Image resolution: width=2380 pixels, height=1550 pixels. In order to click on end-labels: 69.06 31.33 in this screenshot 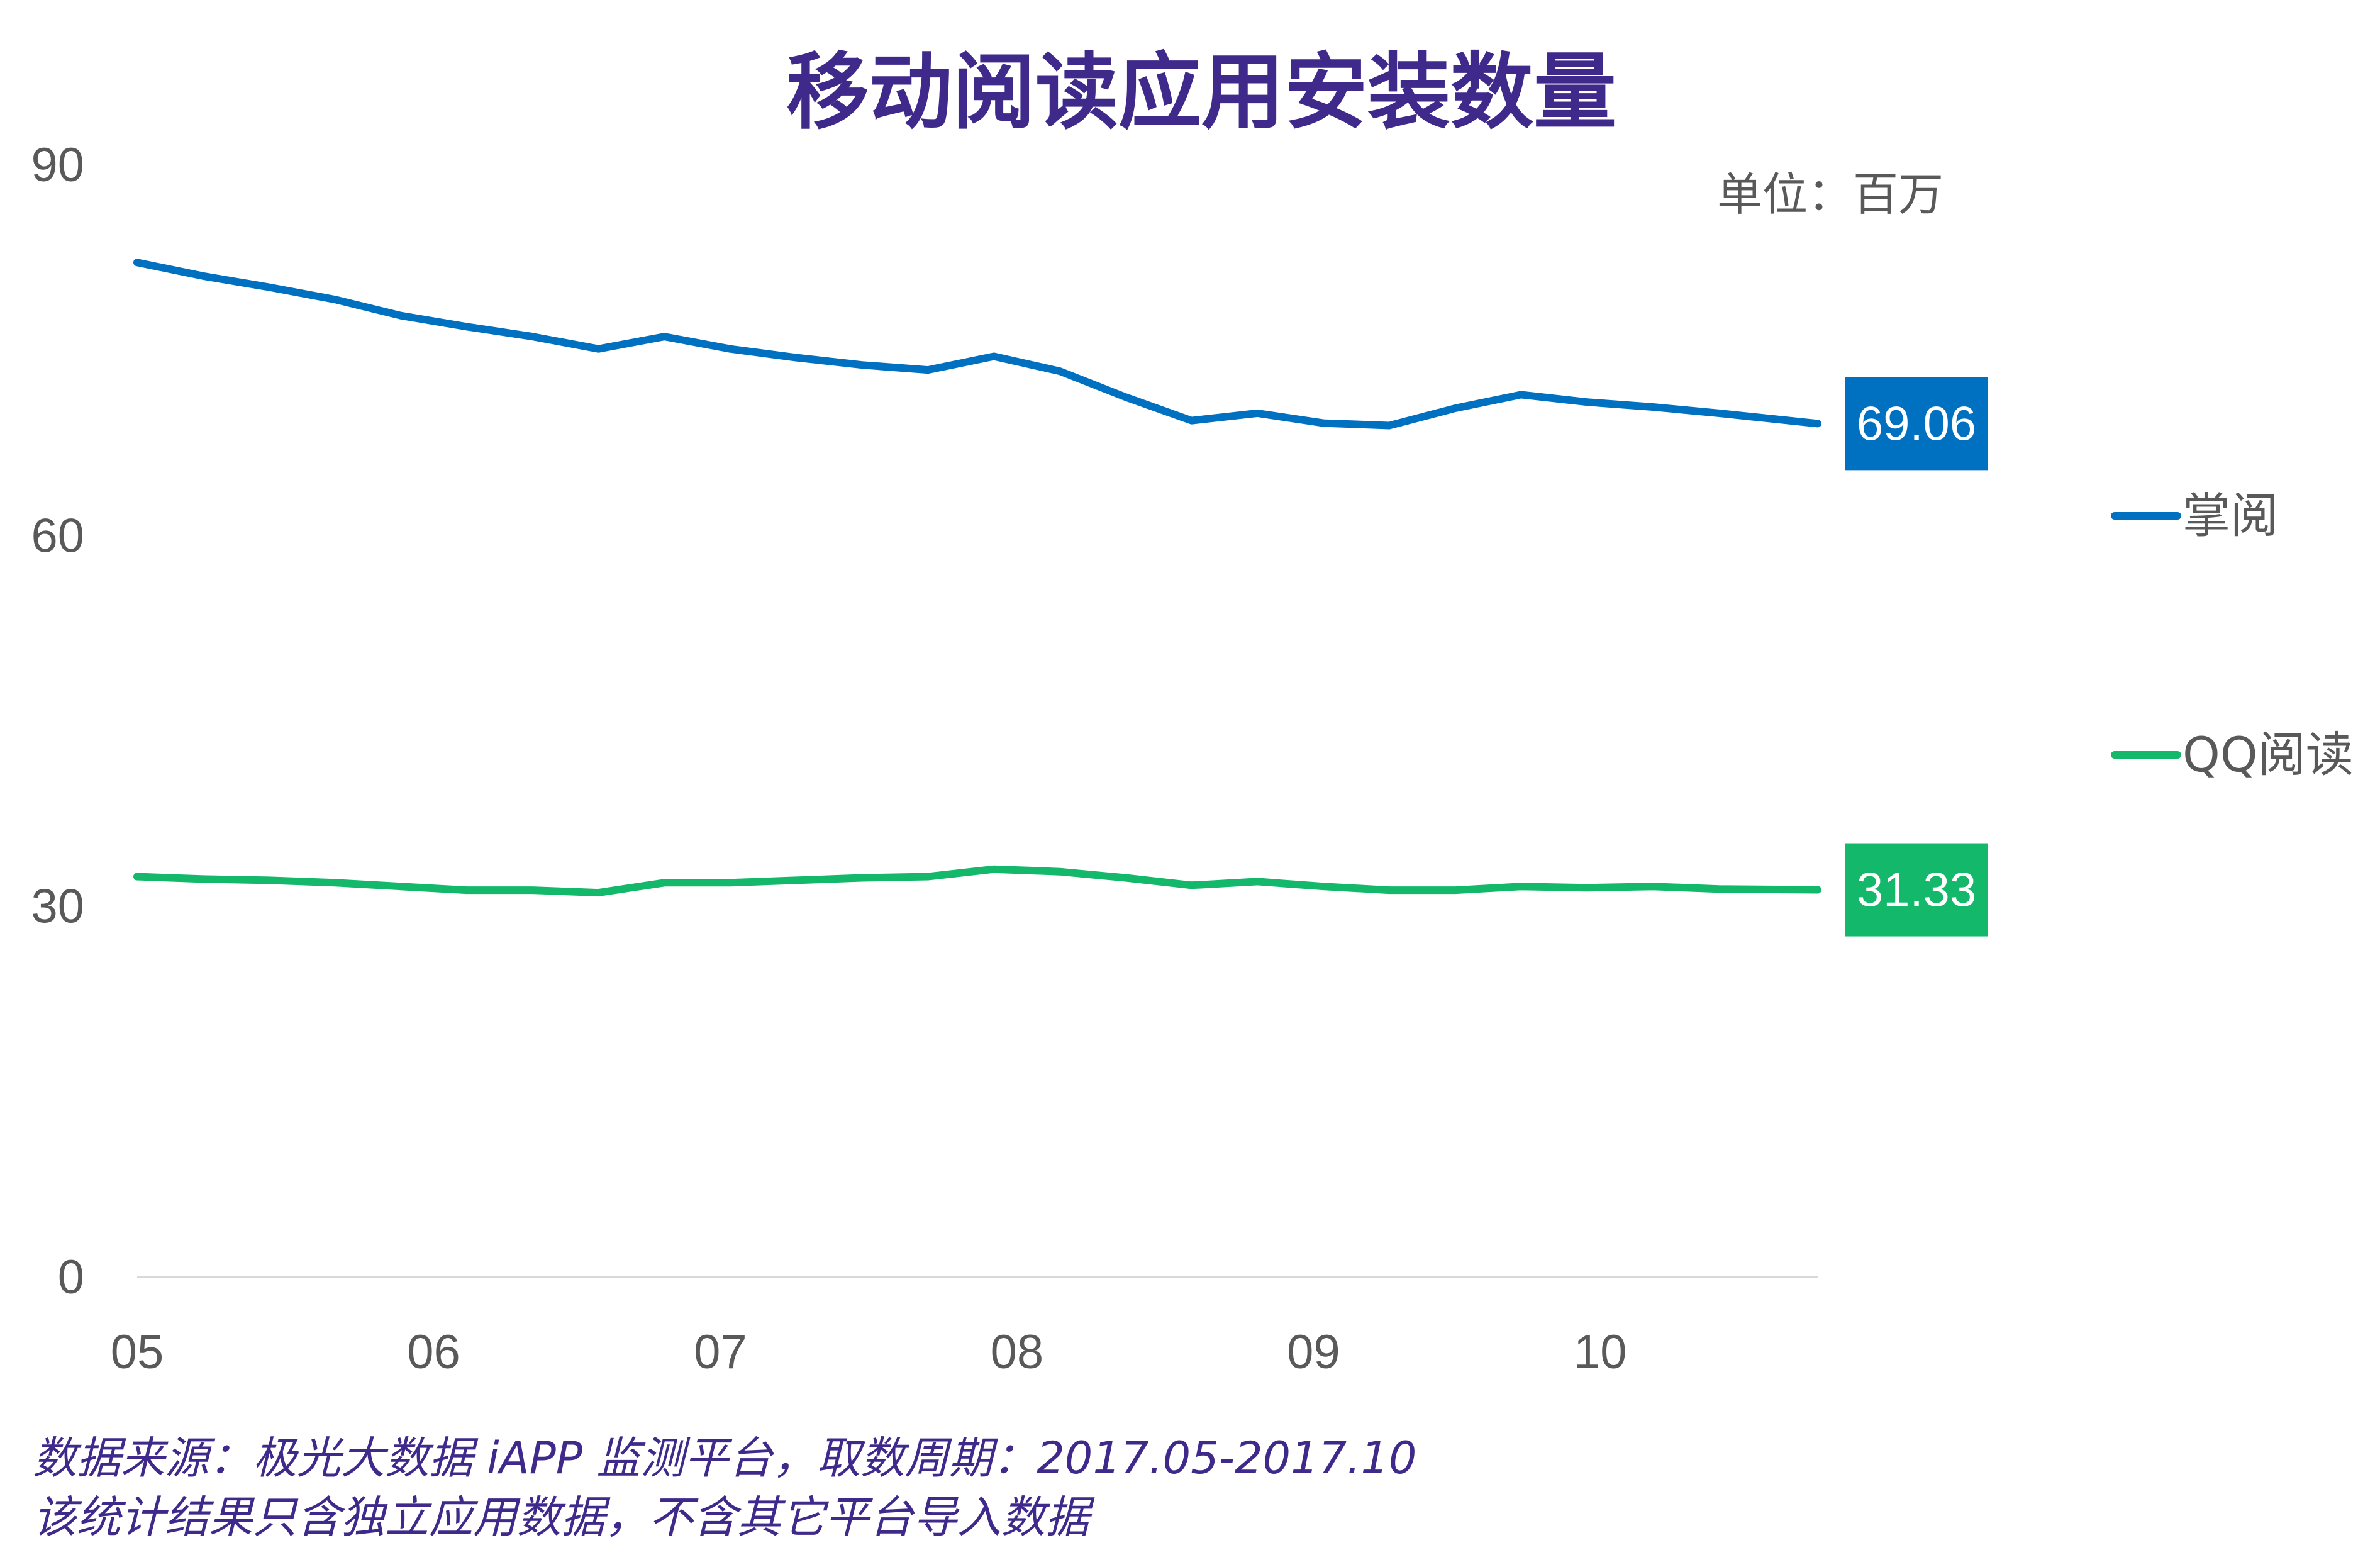, I will do `click(1916, 657)`.